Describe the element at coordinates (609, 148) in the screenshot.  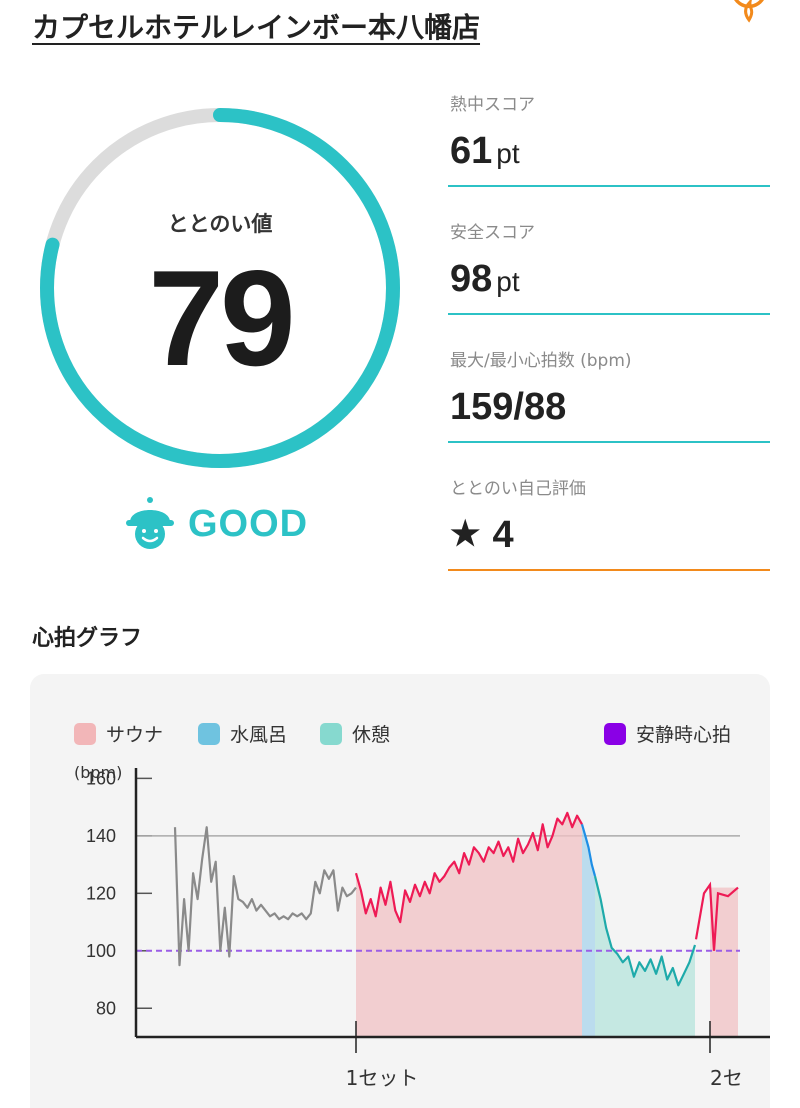
I see `stat-heat-score: 熱中スコア 61 pt` at that location.